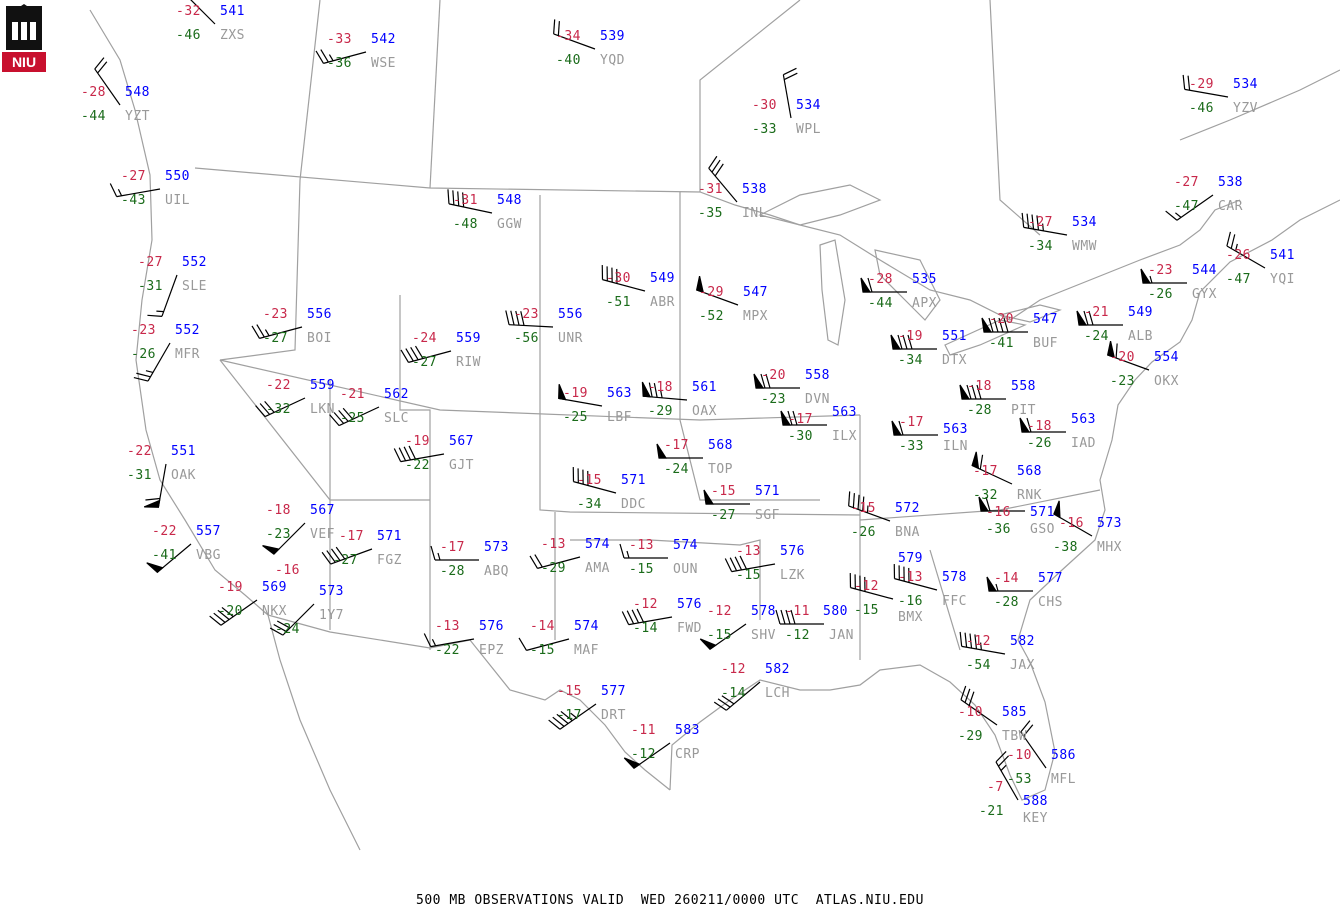 The image size is (1340, 920). What do you see at coordinates (662, 302) in the screenshot?
I see `station-id: ABR` at bounding box center [662, 302].